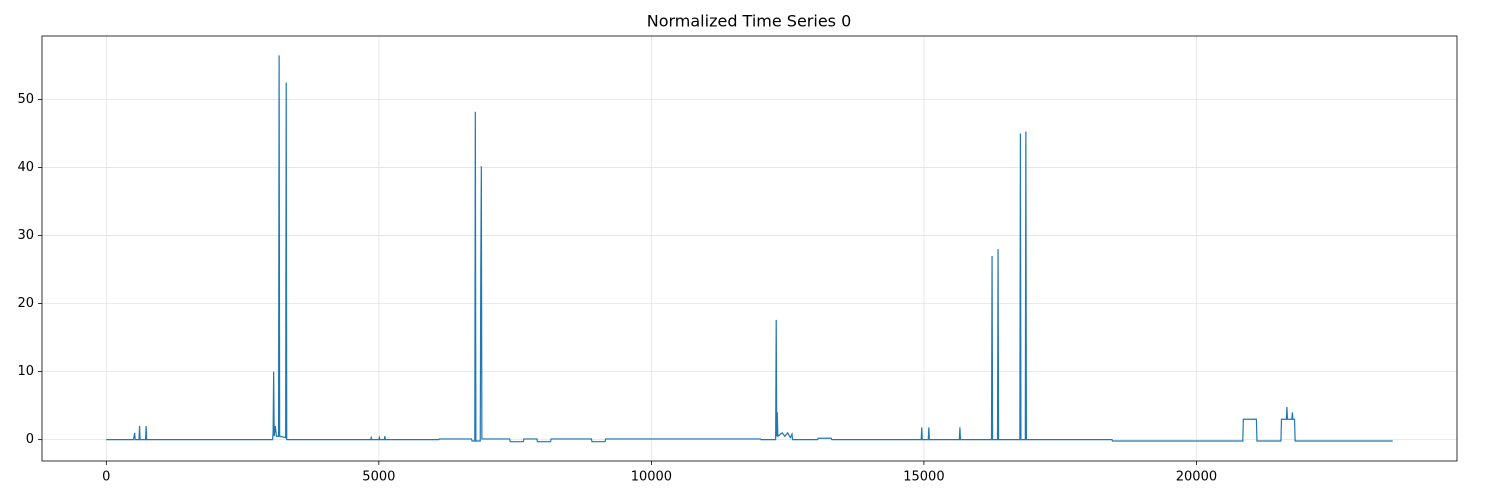 Image resolution: width=1500 pixels, height=500 pixels. Describe the element at coordinates (25, 167) in the screenshot. I see `y-tick-label: 40` at that location.